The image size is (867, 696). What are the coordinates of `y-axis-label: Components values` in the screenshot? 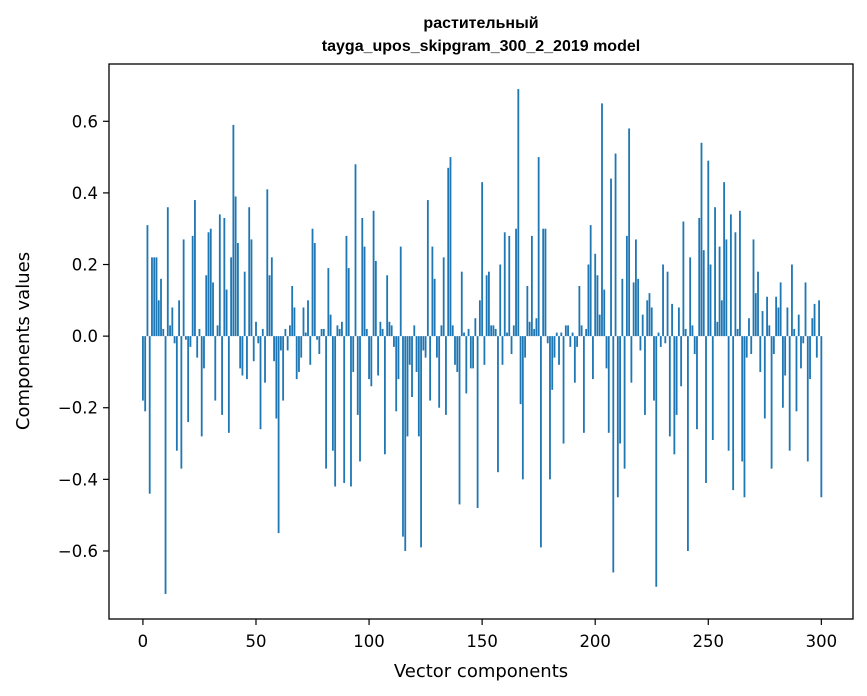 It's located at (23, 341).